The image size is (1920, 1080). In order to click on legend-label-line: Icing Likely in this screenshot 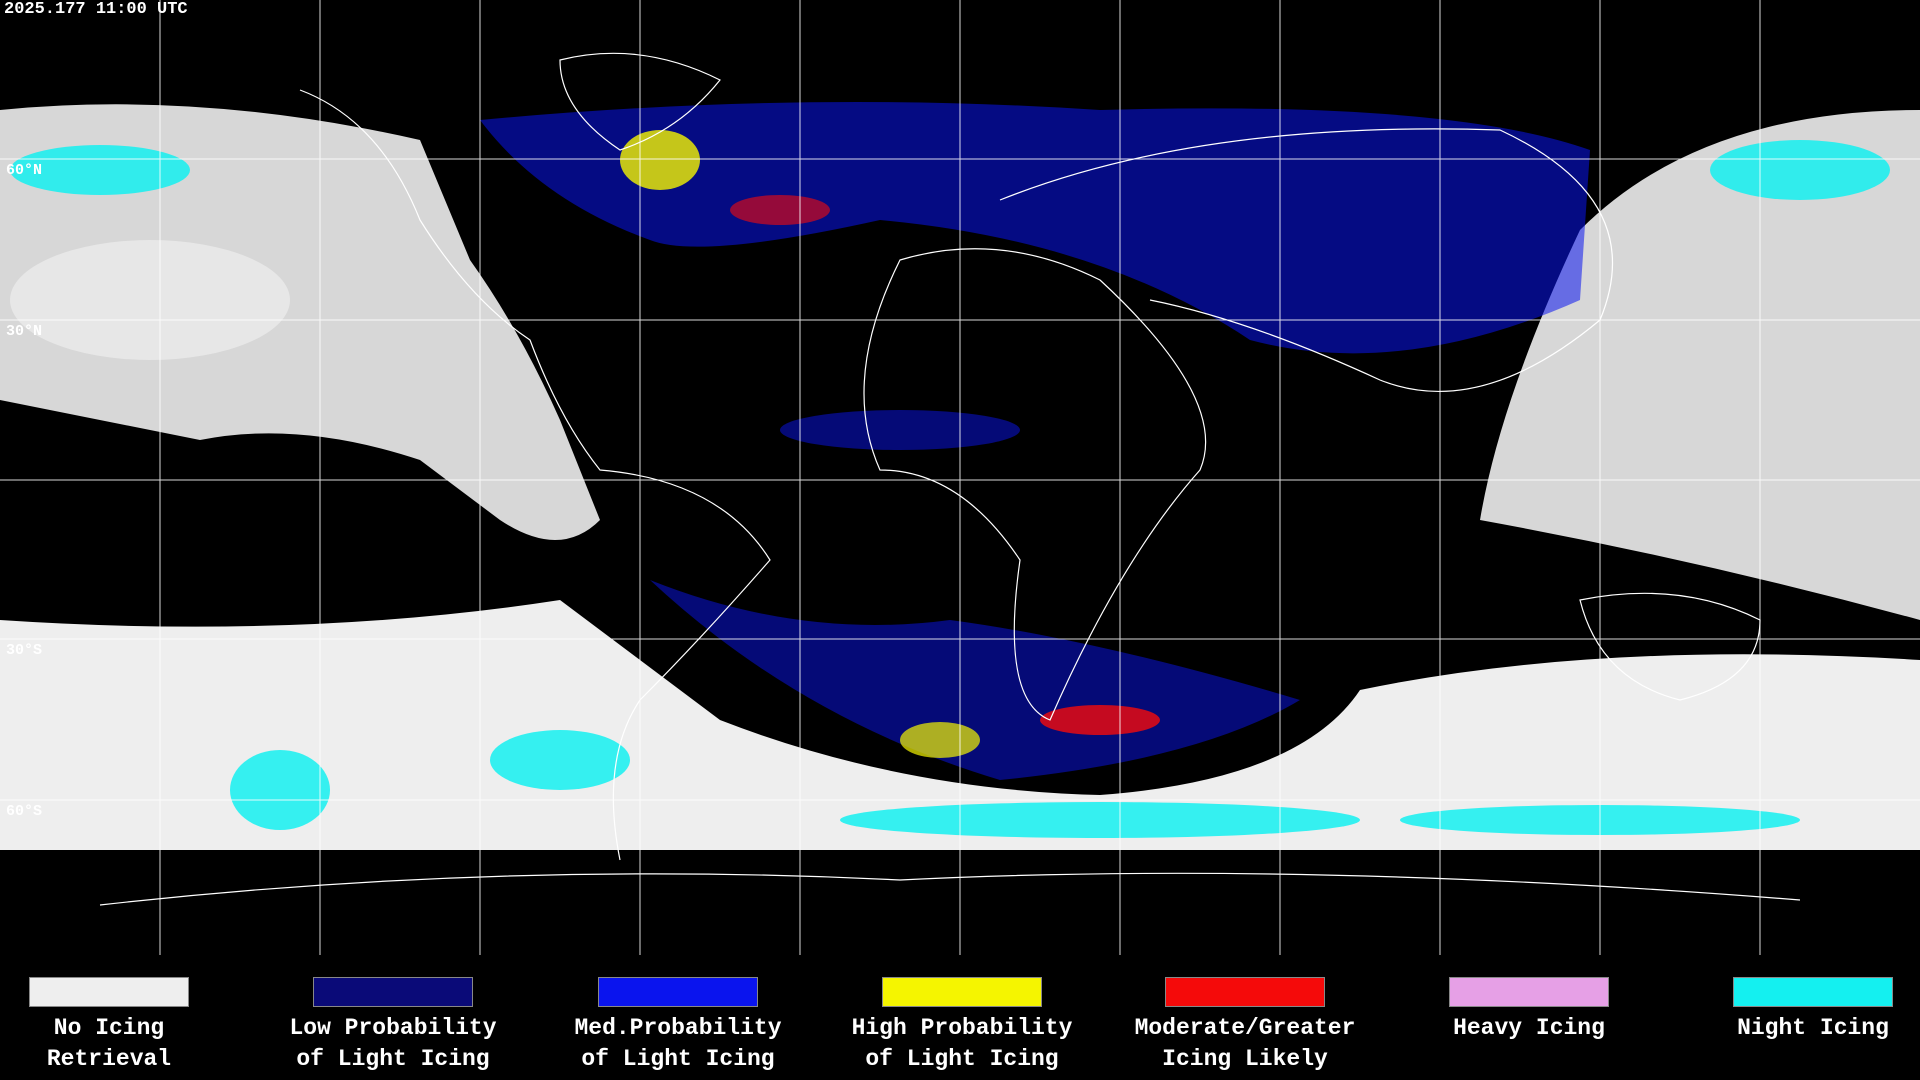, I will do `click(1245, 1059)`.